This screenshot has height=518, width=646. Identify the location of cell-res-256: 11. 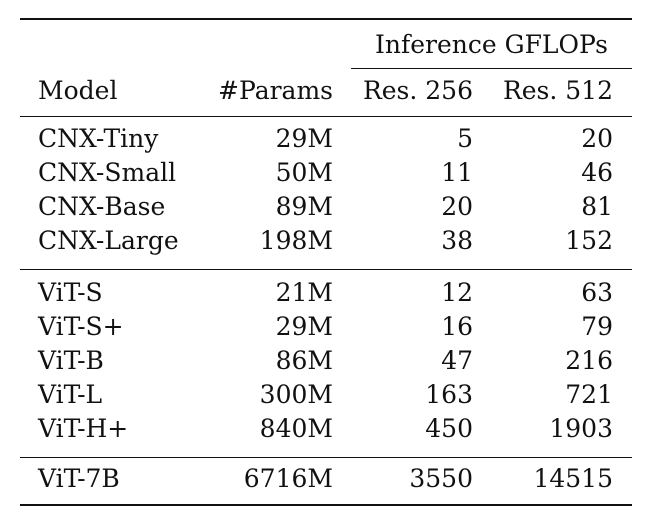
(457, 172).